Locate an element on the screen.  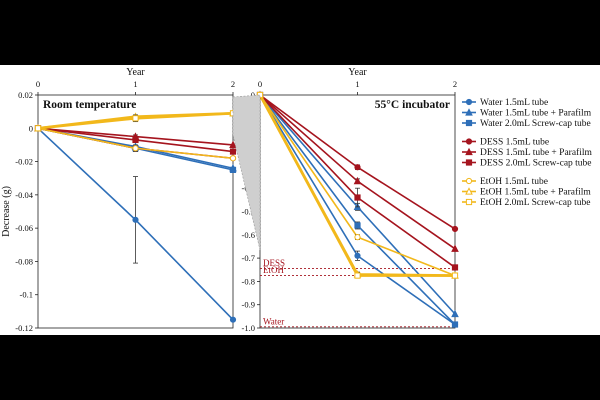
panel-0-ytick-label: -0.08 is located at coordinates (24, 261).